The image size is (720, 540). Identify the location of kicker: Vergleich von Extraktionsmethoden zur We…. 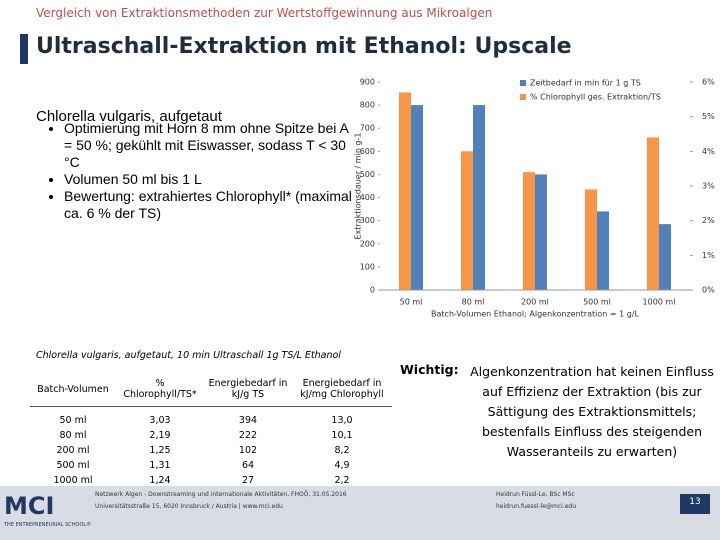
(264, 13).